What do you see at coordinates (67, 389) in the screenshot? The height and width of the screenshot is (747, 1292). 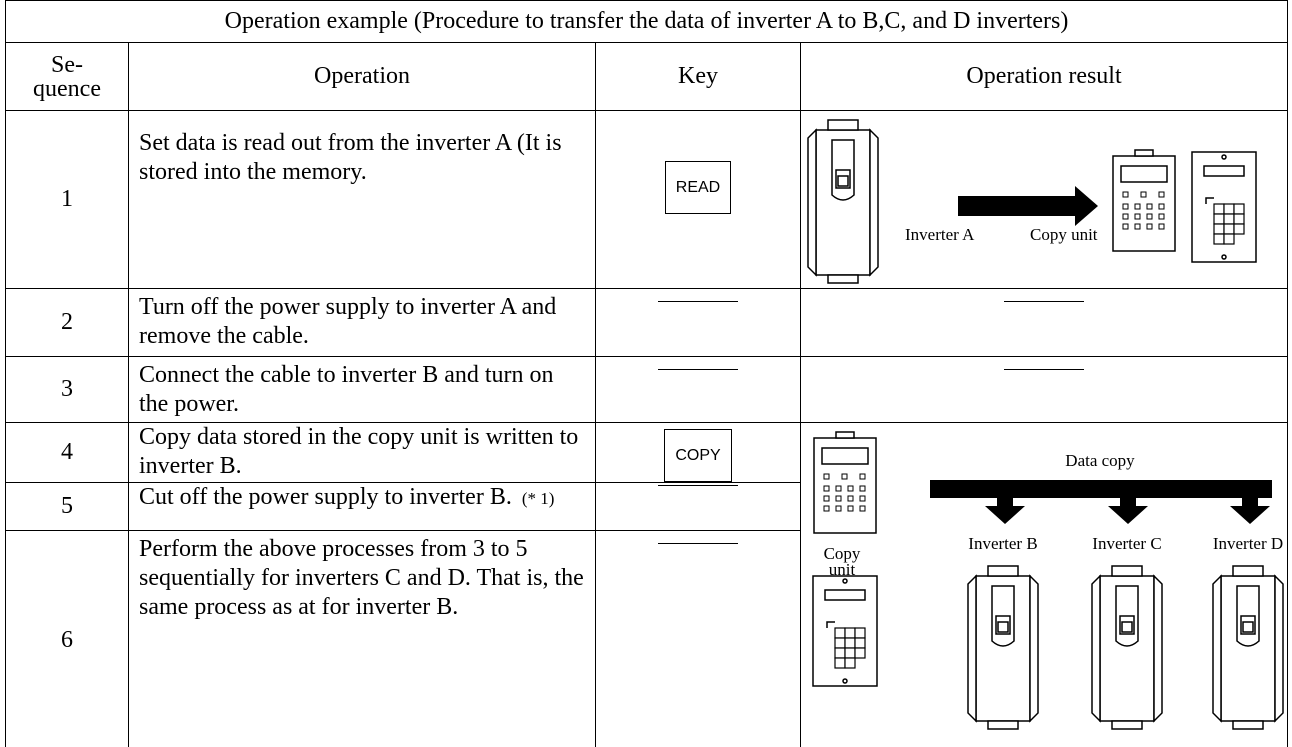 I see `seq: 3` at bounding box center [67, 389].